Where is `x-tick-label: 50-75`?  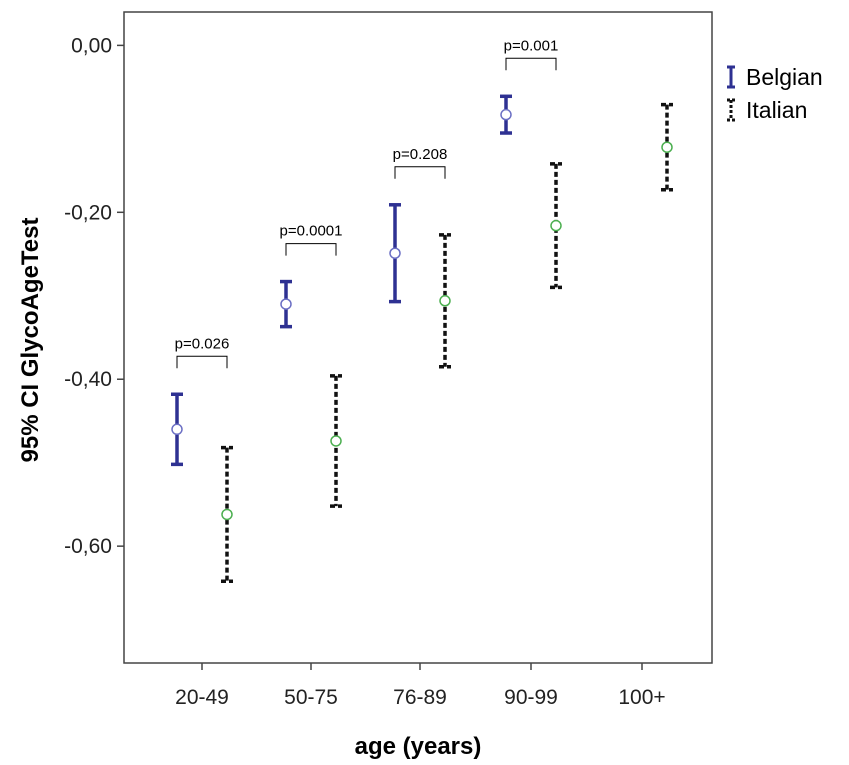 x-tick-label: 50-75 is located at coordinates (311, 697).